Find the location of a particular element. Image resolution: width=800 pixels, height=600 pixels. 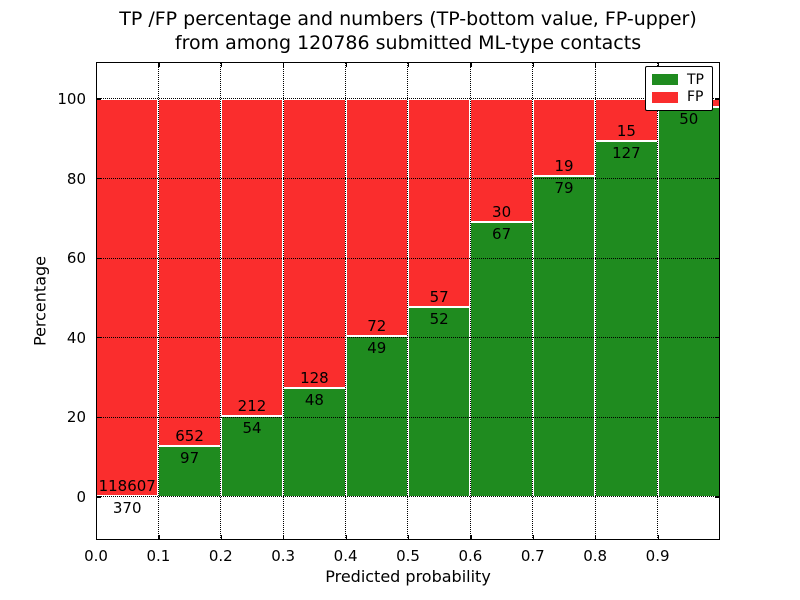

bar-value-fp: 118607 is located at coordinates (127, 485).